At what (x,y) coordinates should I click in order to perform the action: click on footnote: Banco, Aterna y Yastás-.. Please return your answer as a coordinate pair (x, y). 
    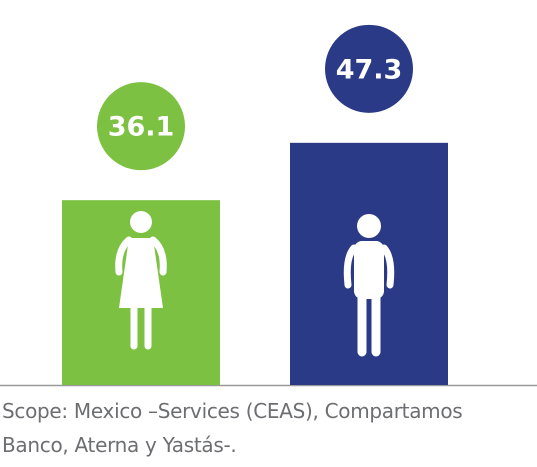
    Looking at the image, I should click on (119, 445).